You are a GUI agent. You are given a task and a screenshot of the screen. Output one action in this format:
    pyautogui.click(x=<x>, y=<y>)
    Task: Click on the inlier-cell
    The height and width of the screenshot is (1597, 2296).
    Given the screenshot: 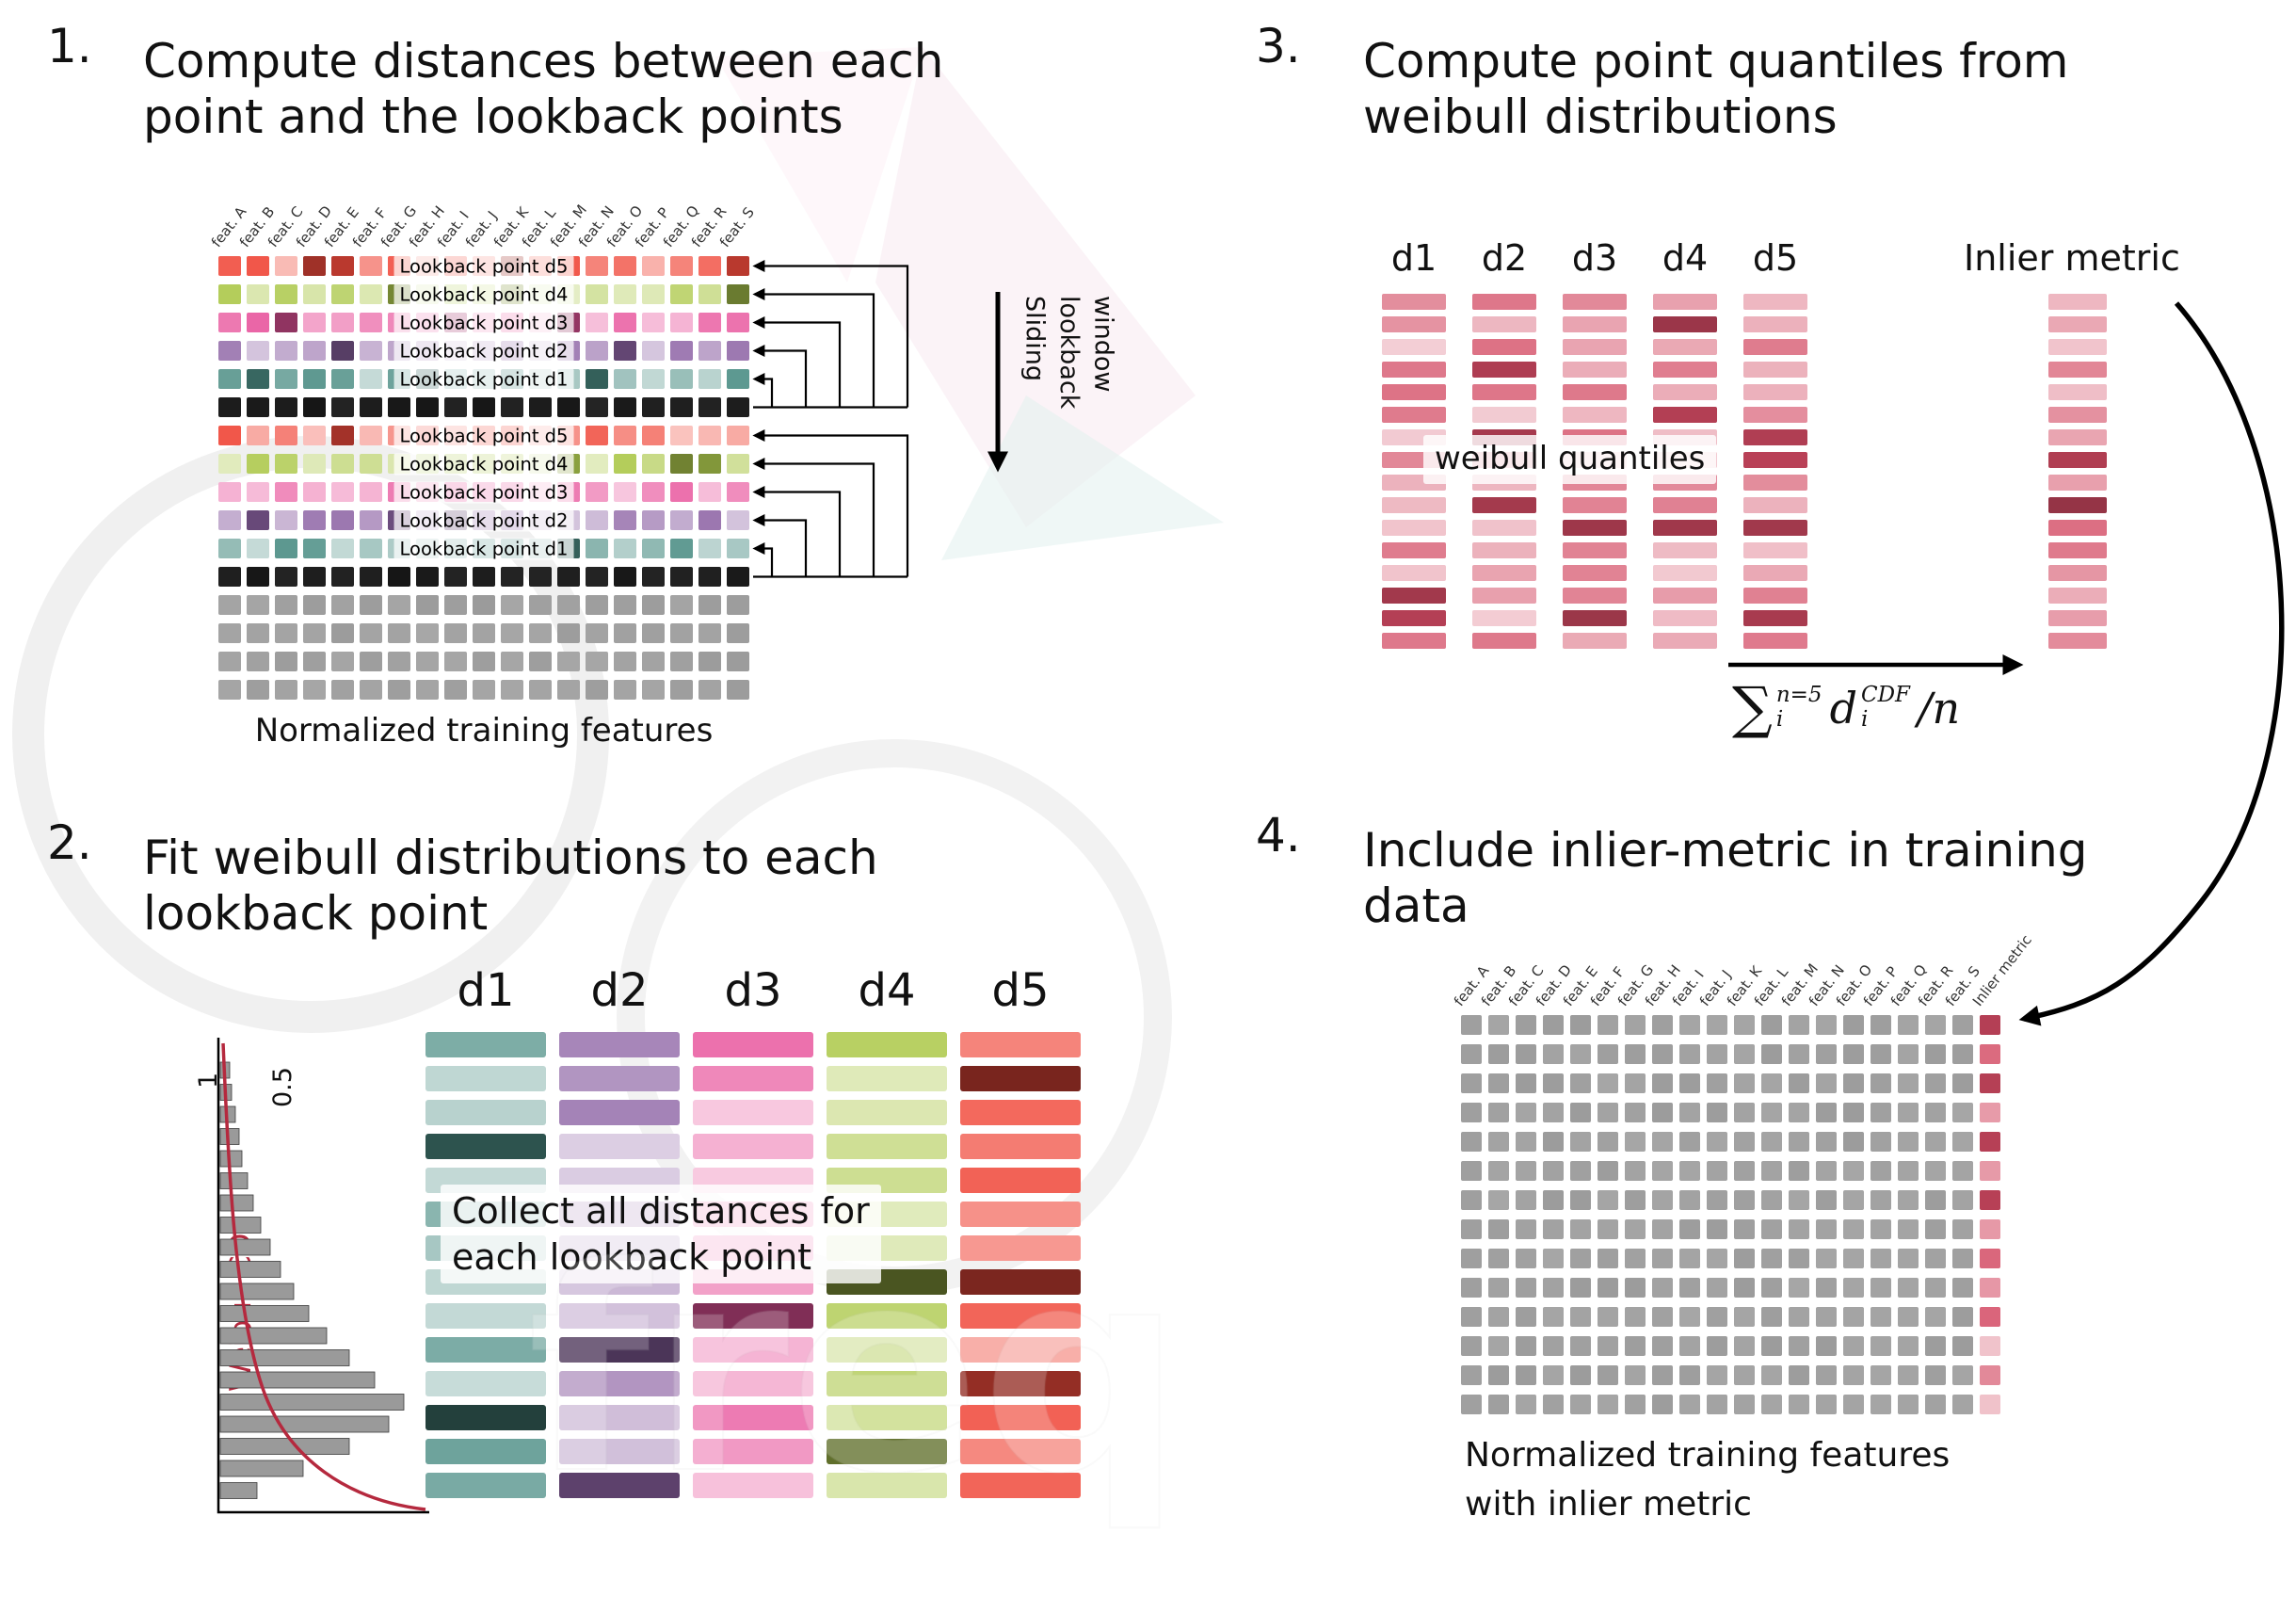 What is the action you would take?
    pyautogui.click(x=1990, y=1258)
    